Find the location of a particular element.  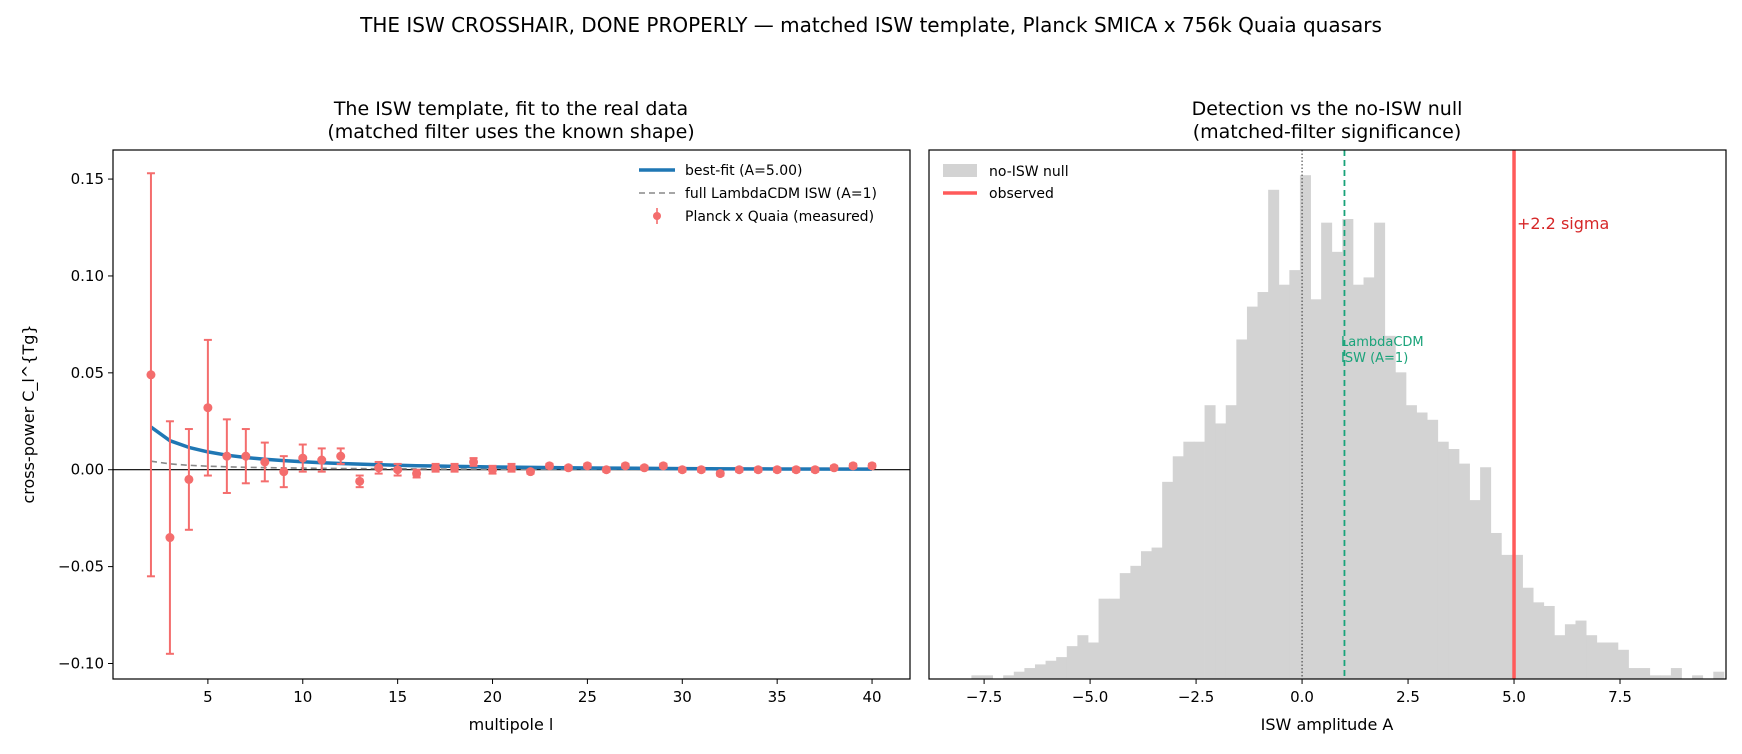

measured-point-l24 is located at coordinates (568, 468).